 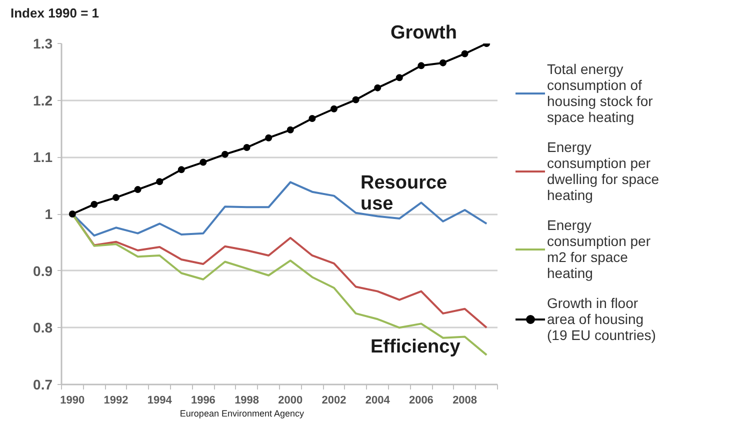 What do you see at coordinates (72, 400) in the screenshot?
I see `x-tick-label: 1990` at bounding box center [72, 400].